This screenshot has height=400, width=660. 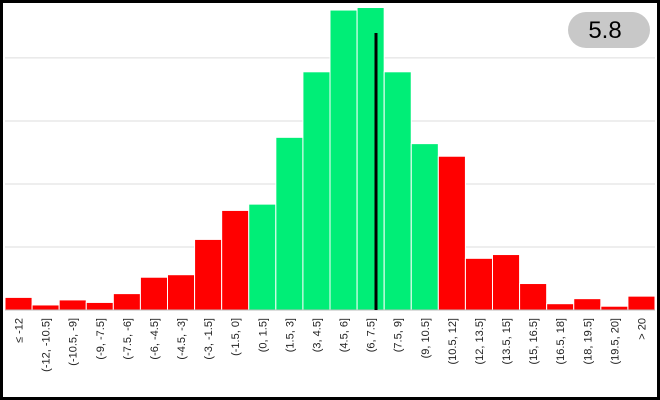 I want to click on x-tick-label: (13.5, 15], so click(x=507, y=341).